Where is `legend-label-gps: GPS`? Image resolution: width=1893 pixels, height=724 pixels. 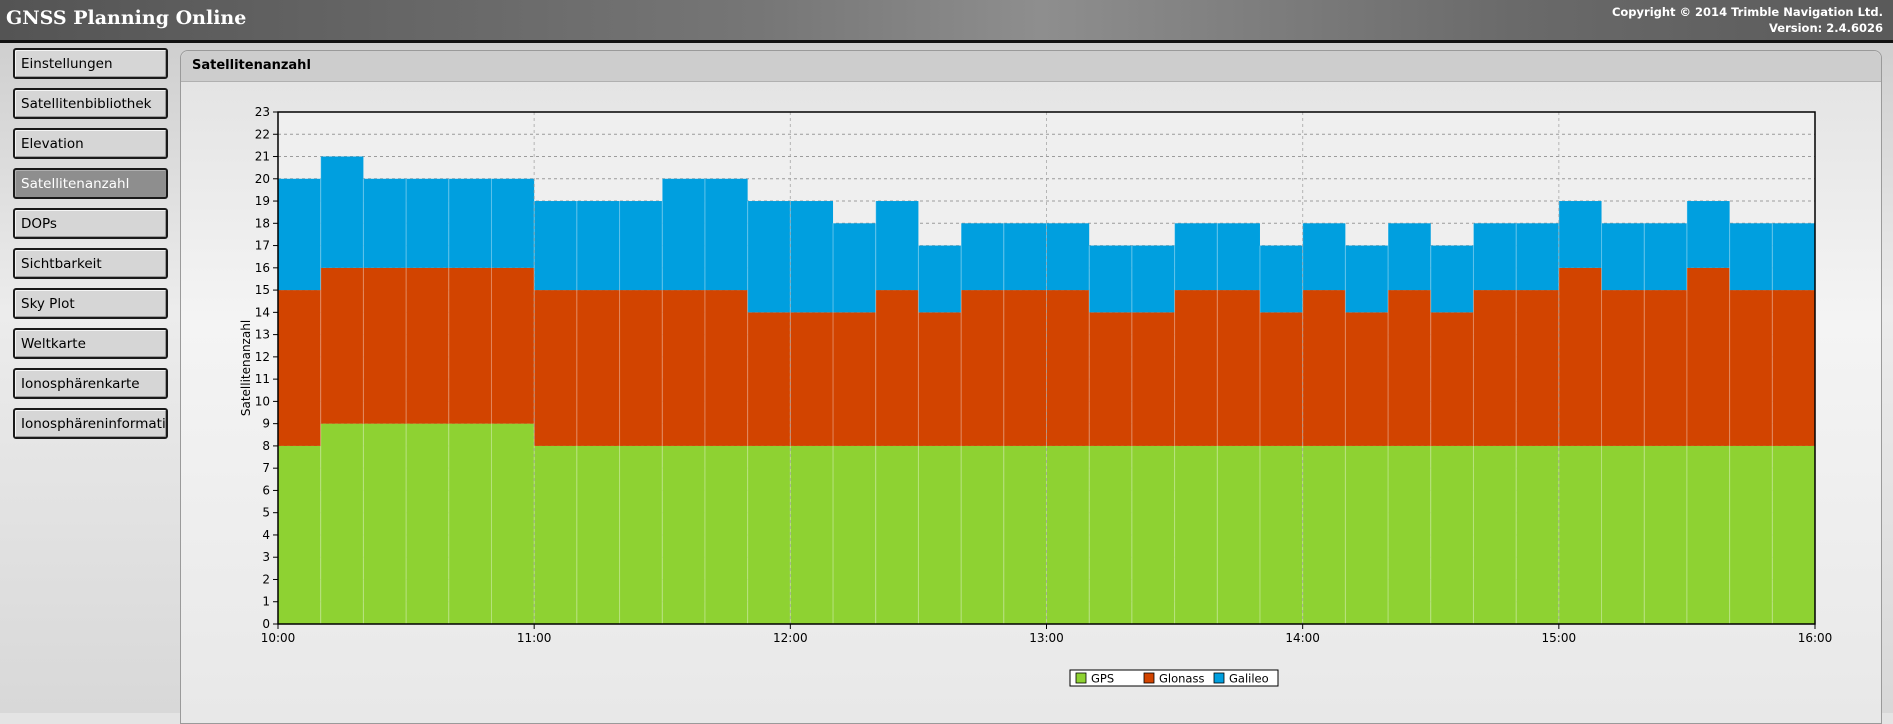
legend-label-gps: GPS is located at coordinates (1102, 679).